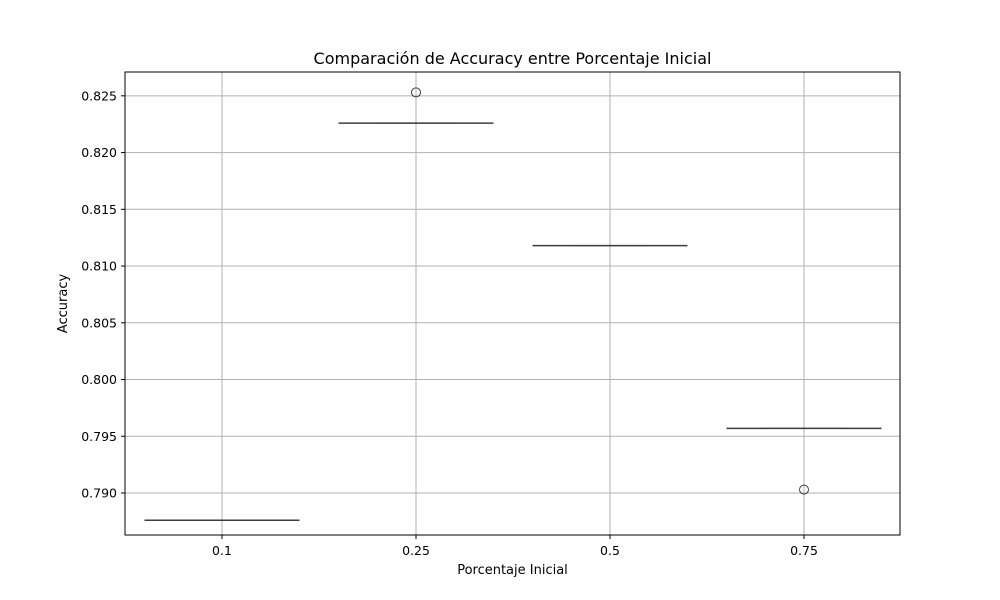  Describe the element at coordinates (222, 550) in the screenshot. I see `x-tick-label: 0.1` at that location.